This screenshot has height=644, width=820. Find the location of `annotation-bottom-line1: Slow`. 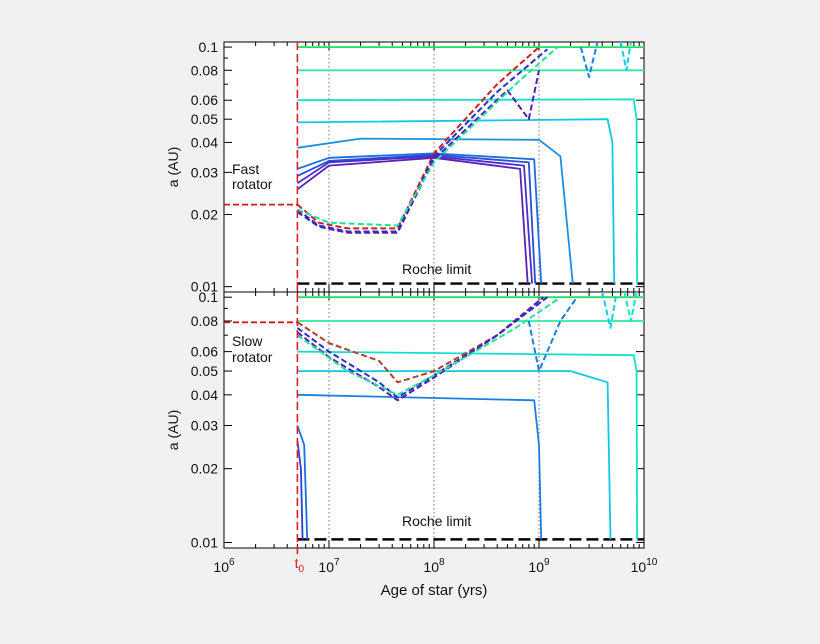

annotation-bottom-line1: Slow is located at coordinates (247, 341).